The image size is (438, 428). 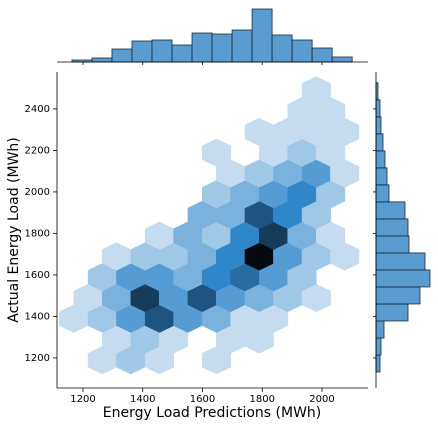 I want to click on y-tick-label: 2200, so click(x=37, y=150).